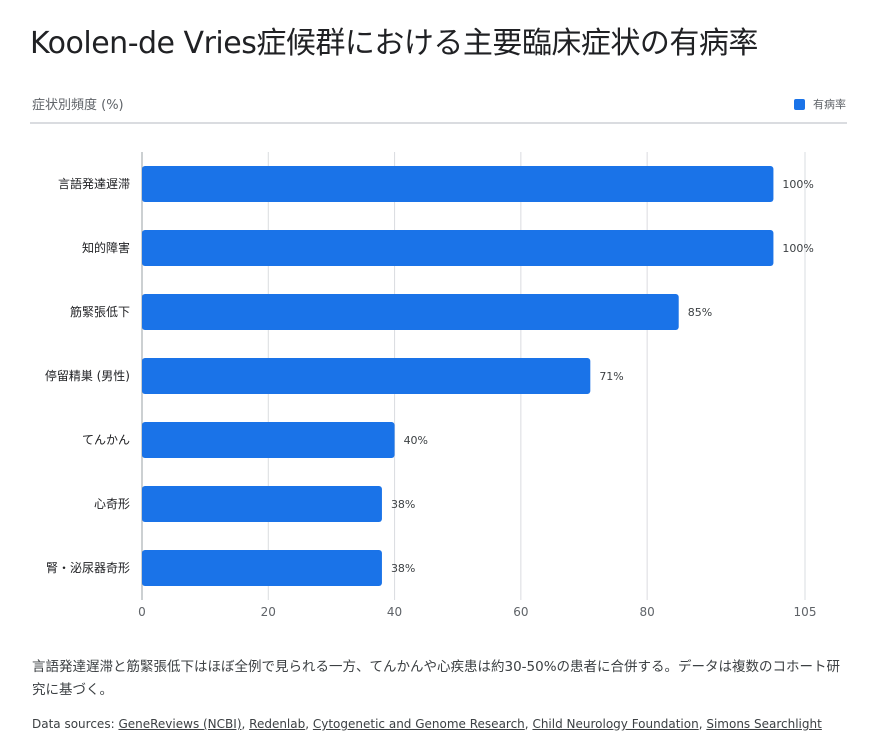  What do you see at coordinates (764, 724) in the screenshot?
I see `source-link: Simons Searchlight` at bounding box center [764, 724].